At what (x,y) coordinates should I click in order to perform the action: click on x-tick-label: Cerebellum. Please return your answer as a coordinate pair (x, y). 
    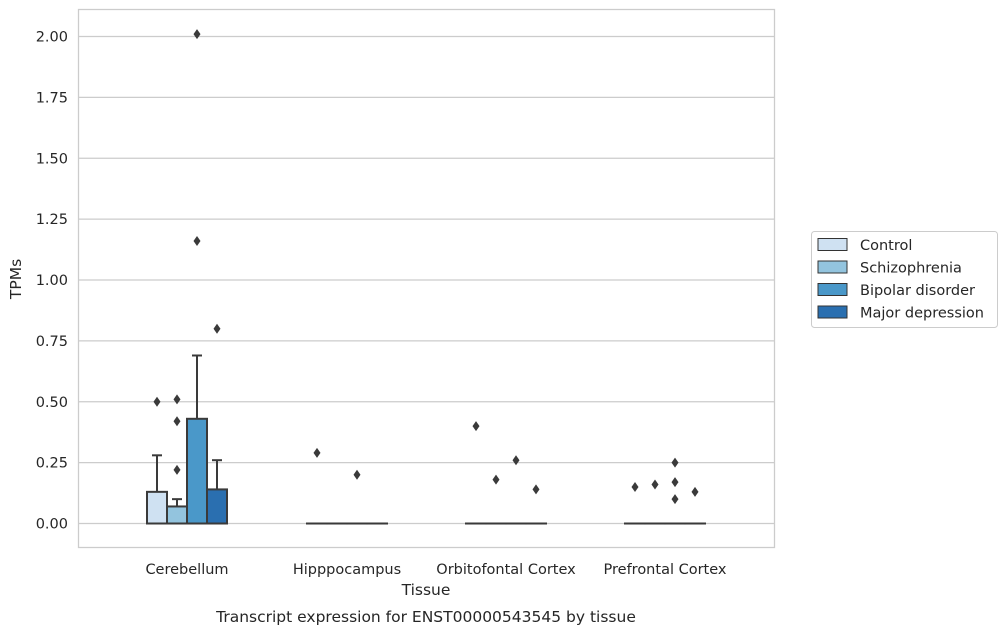
    Looking at the image, I should click on (186, 570).